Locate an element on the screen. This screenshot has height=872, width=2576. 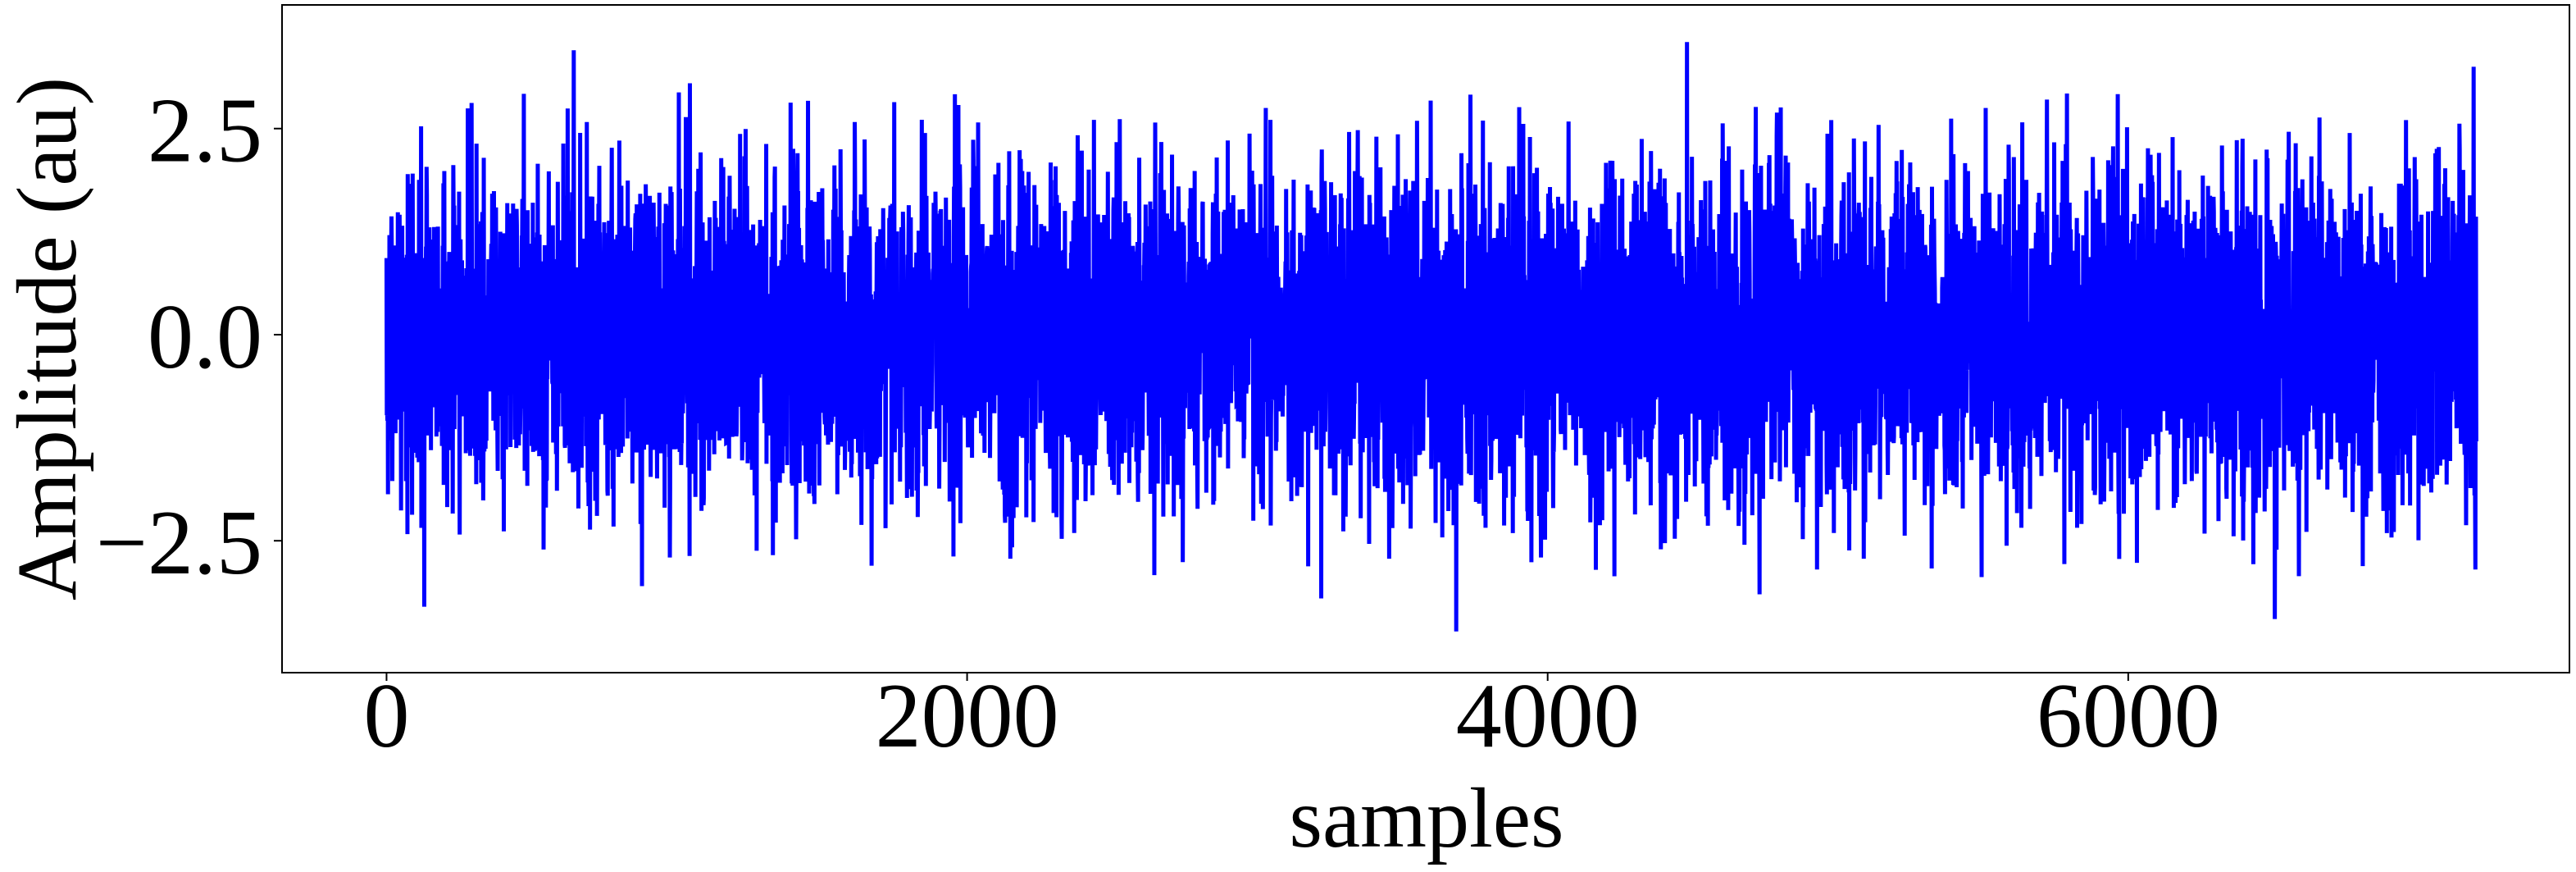
x-tick-label: 2000 is located at coordinates (968, 716).